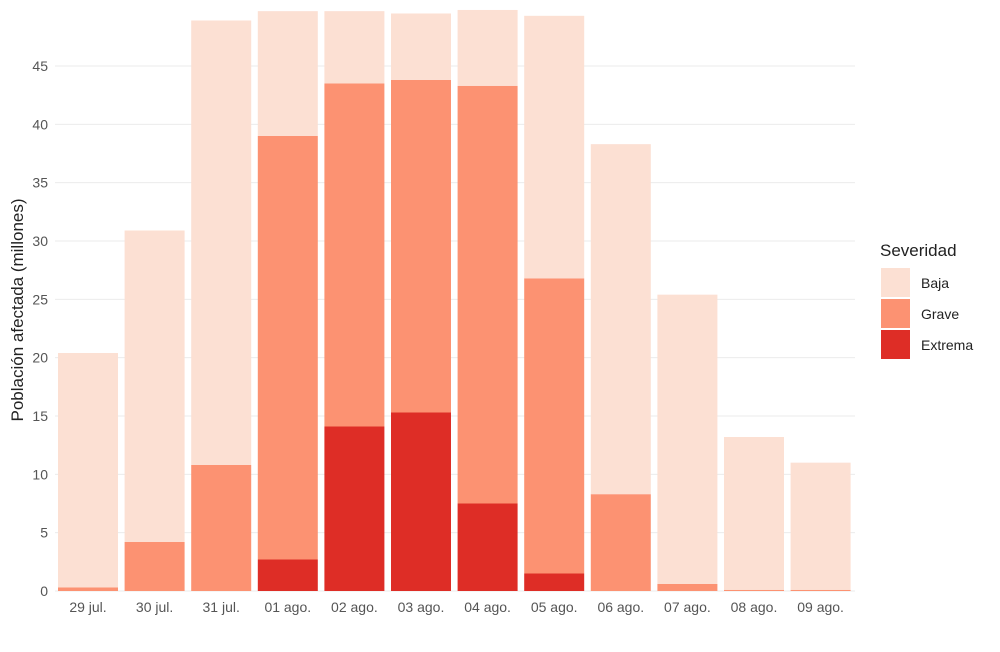  Describe the element at coordinates (918, 250) in the screenshot. I see `legend-title: Severidad` at that location.